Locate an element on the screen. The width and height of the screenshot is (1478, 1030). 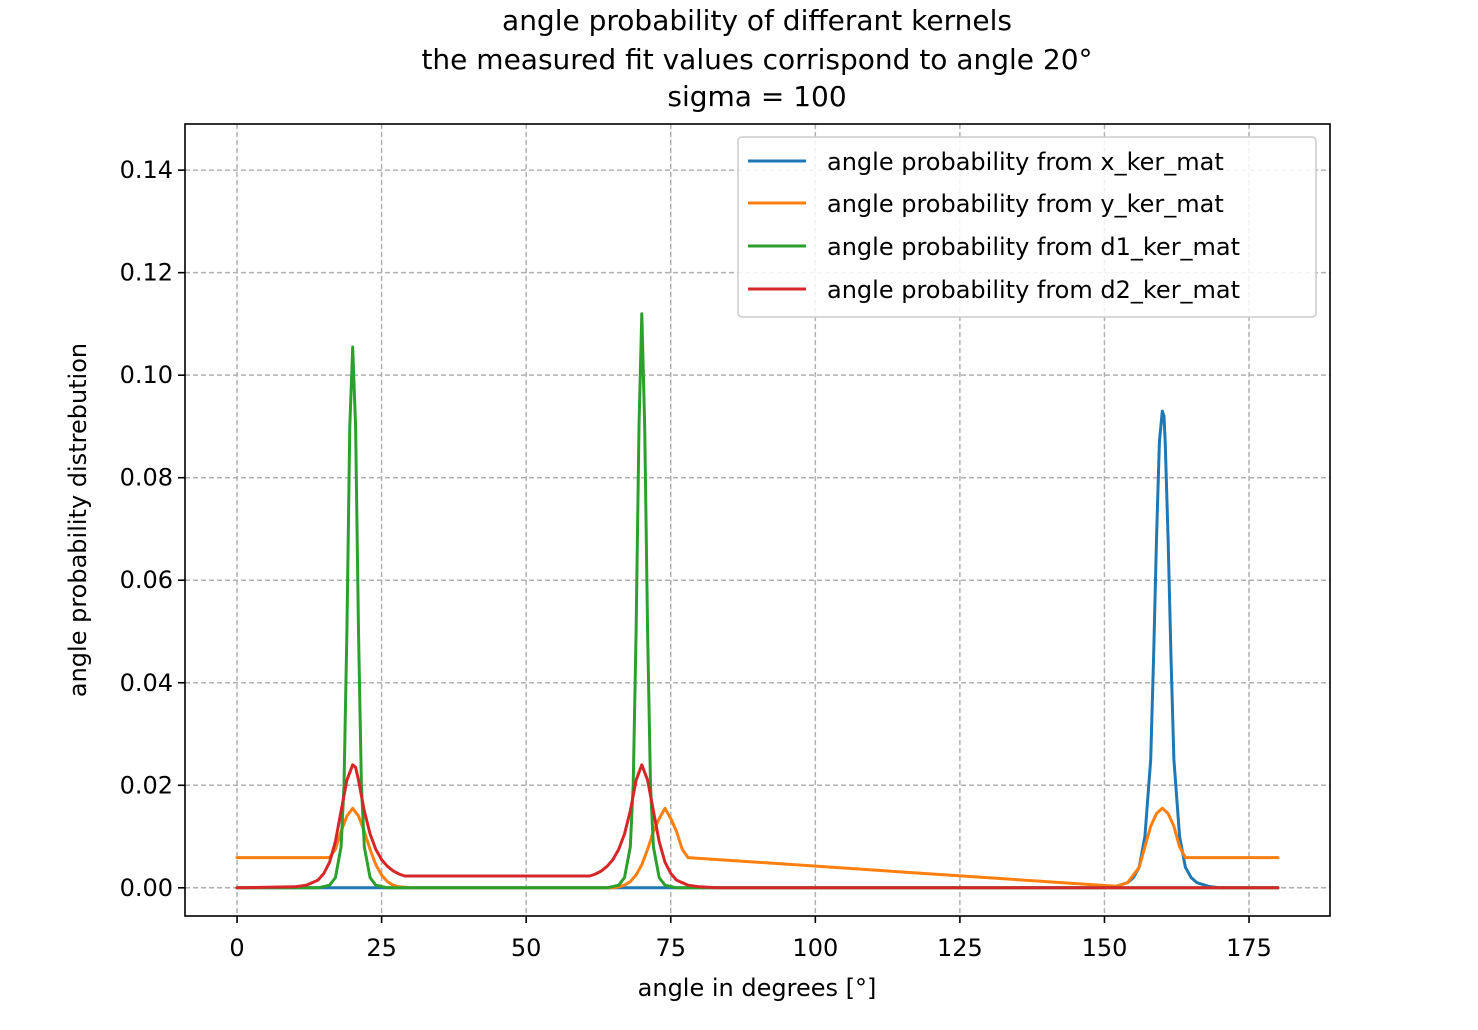
legend-label-d2-ker: angle probability from d2_ker_mat is located at coordinates (1033, 290).